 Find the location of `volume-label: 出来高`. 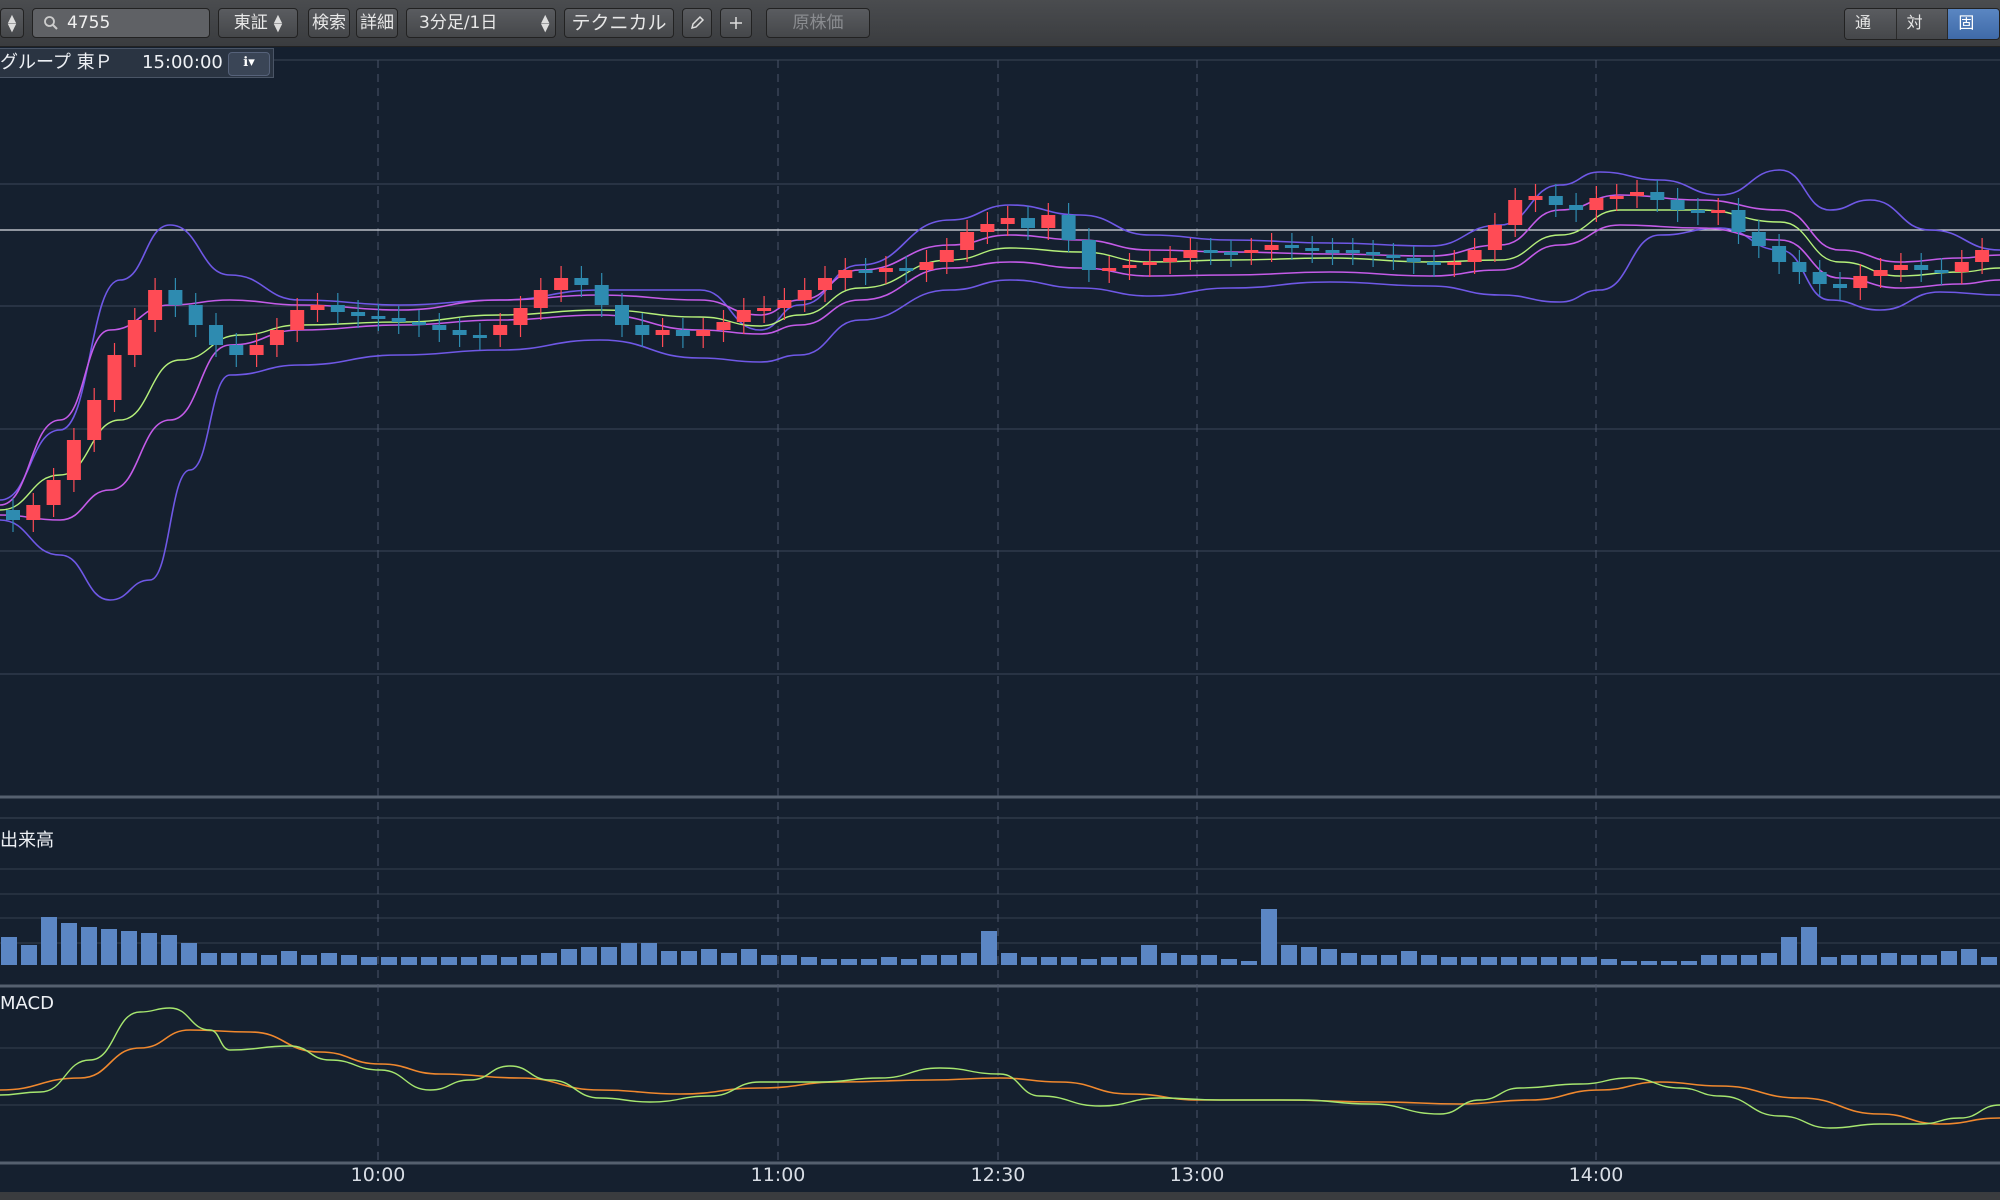

volume-label: 出来高 is located at coordinates (27, 840).